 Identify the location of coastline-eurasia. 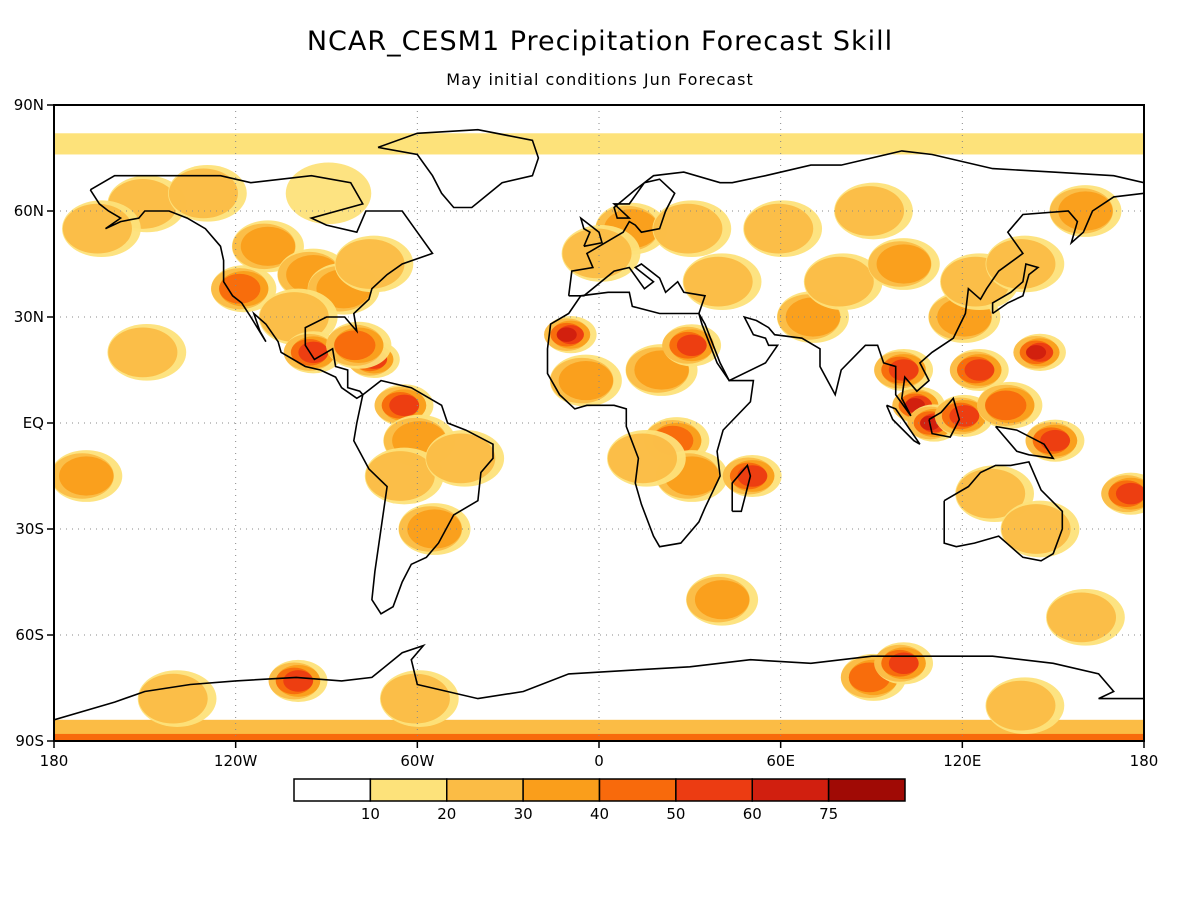
(855, 283).